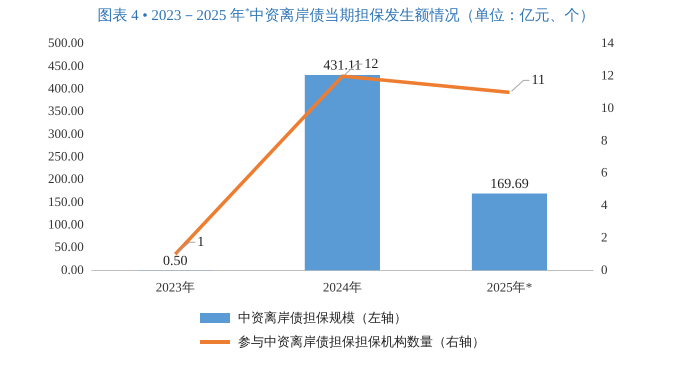  What do you see at coordinates (346, 16) in the screenshot?
I see `chart-title: 图表 4 • 2023－2025 年$^{*}$中资离岸债当期担保发生额情况（单位：亿元、个）` at bounding box center [346, 16].